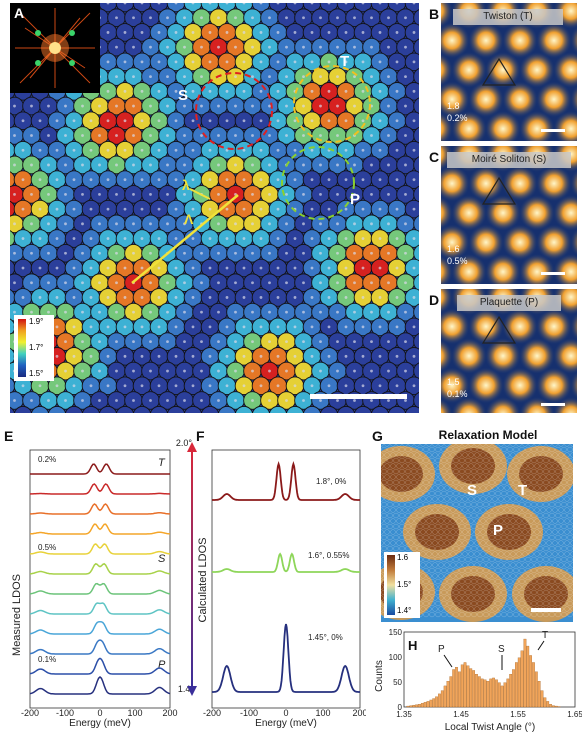  I want to click on region-label-t: T, so click(345, 61).